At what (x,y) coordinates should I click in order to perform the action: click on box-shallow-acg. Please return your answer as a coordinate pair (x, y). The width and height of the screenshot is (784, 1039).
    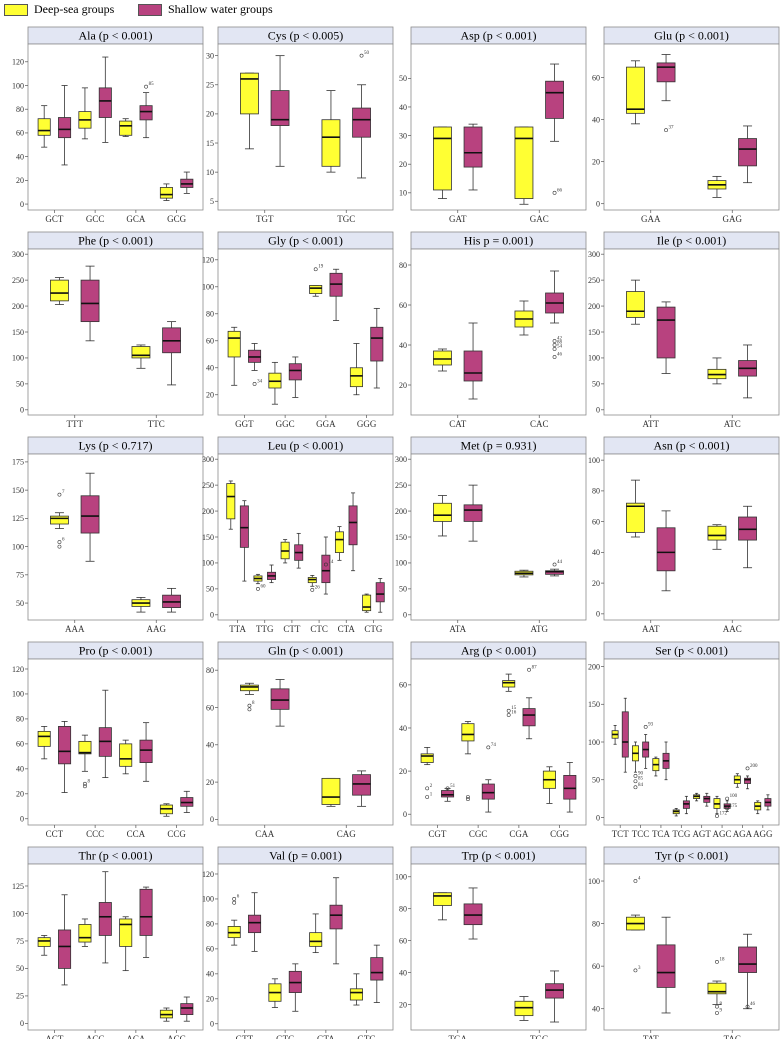
    Looking at the image, I should click on (187, 1009).